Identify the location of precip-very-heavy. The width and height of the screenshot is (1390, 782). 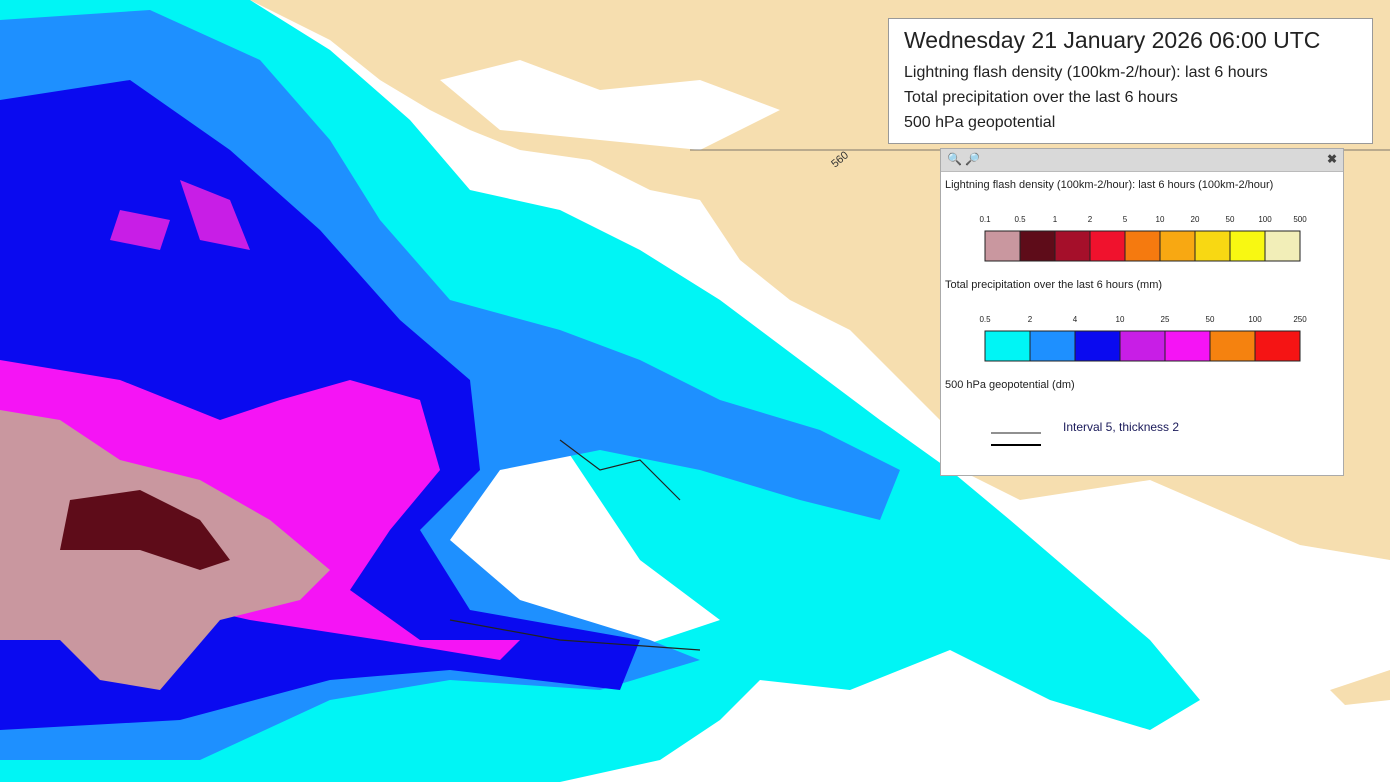
(180, 215).